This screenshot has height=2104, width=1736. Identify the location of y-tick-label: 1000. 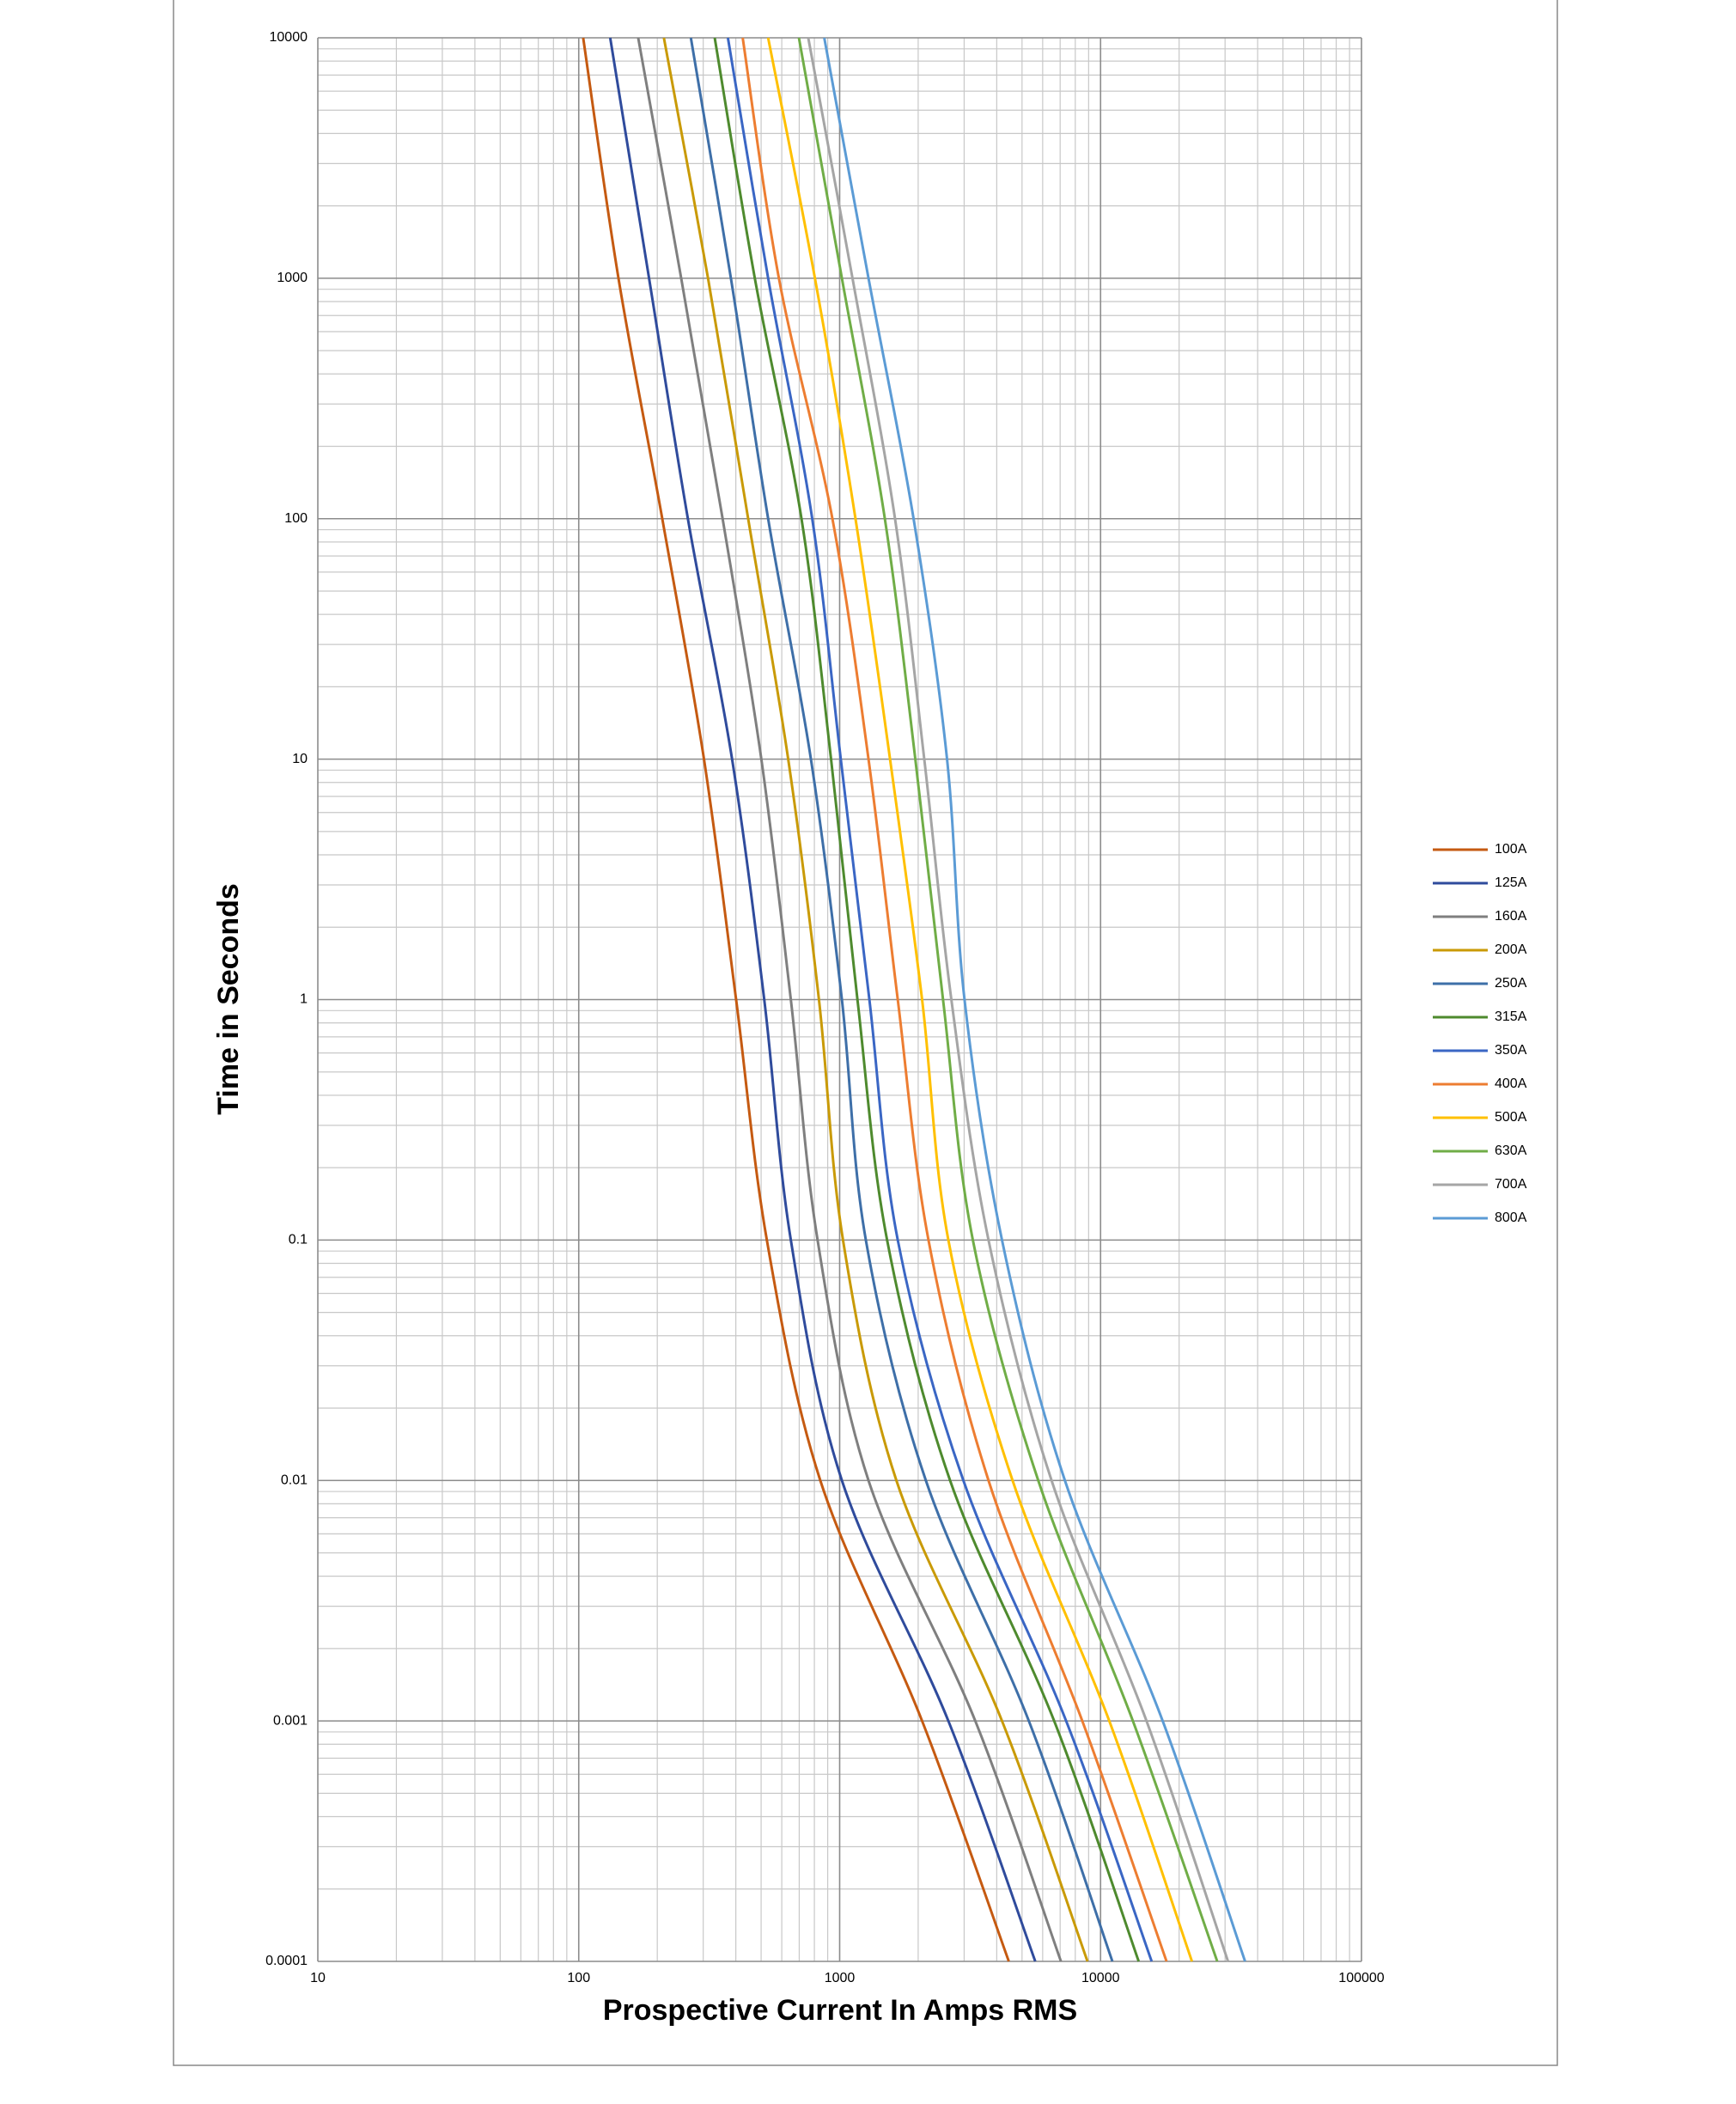
(293, 278).